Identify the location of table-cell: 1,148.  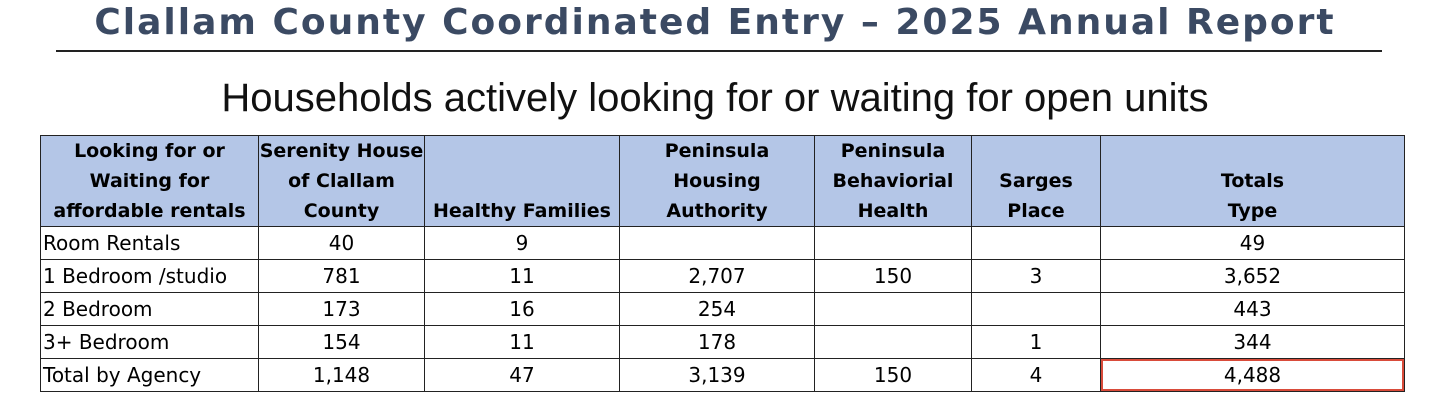
(341, 375).